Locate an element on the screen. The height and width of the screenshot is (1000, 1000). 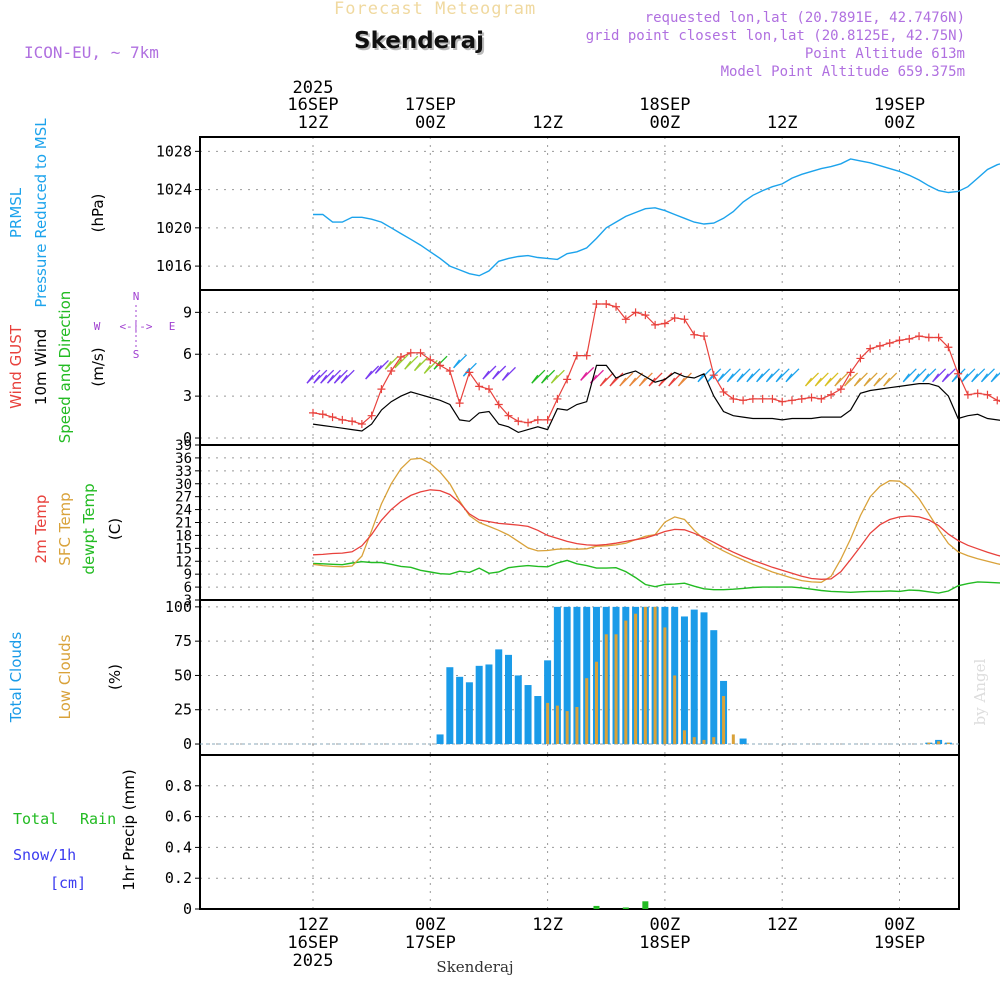
panel-frame-wind is located at coordinates (579, 367).